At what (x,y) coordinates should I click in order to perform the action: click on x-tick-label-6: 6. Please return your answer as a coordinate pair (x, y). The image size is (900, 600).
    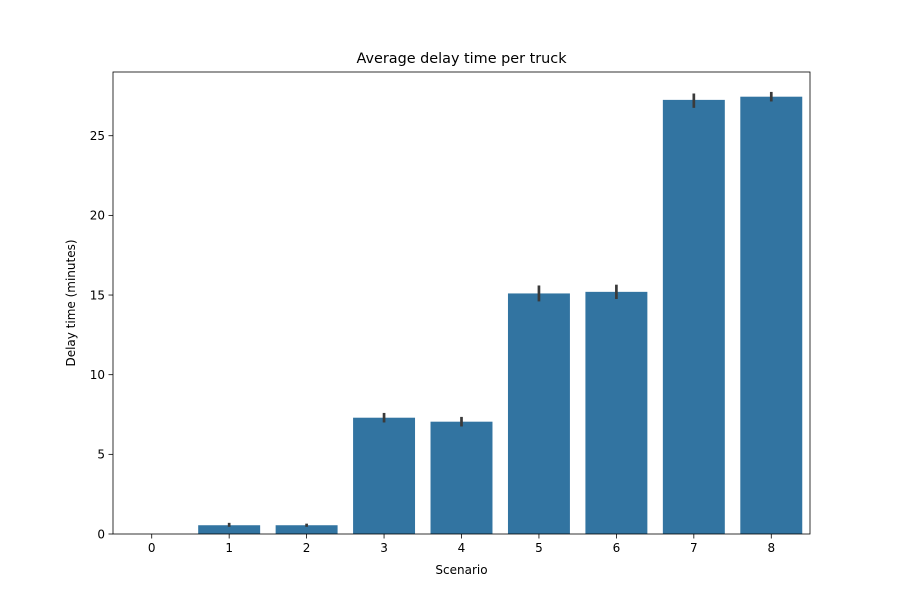
    Looking at the image, I should click on (617, 548).